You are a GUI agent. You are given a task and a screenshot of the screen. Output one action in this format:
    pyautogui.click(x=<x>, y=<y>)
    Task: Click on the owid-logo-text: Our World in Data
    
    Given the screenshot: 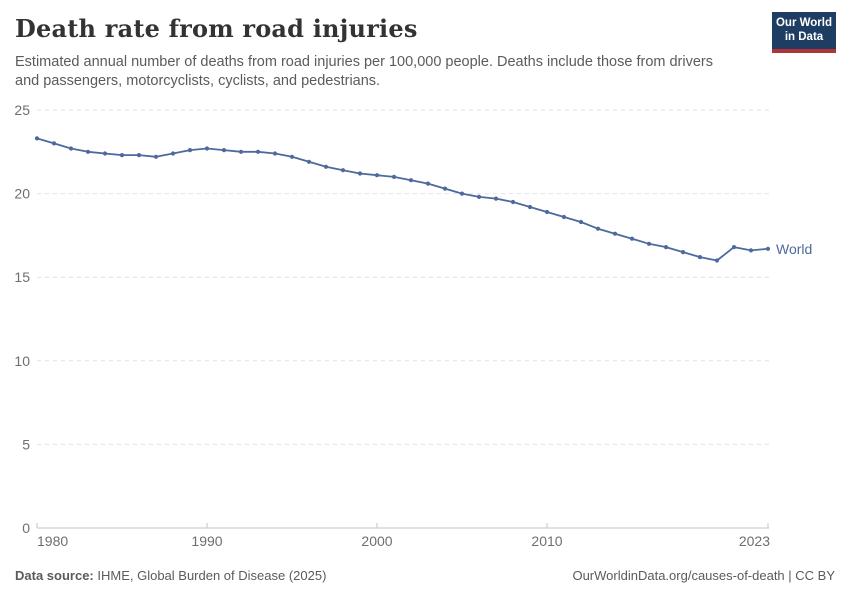 What is the action you would take?
    pyautogui.click(x=804, y=30)
    